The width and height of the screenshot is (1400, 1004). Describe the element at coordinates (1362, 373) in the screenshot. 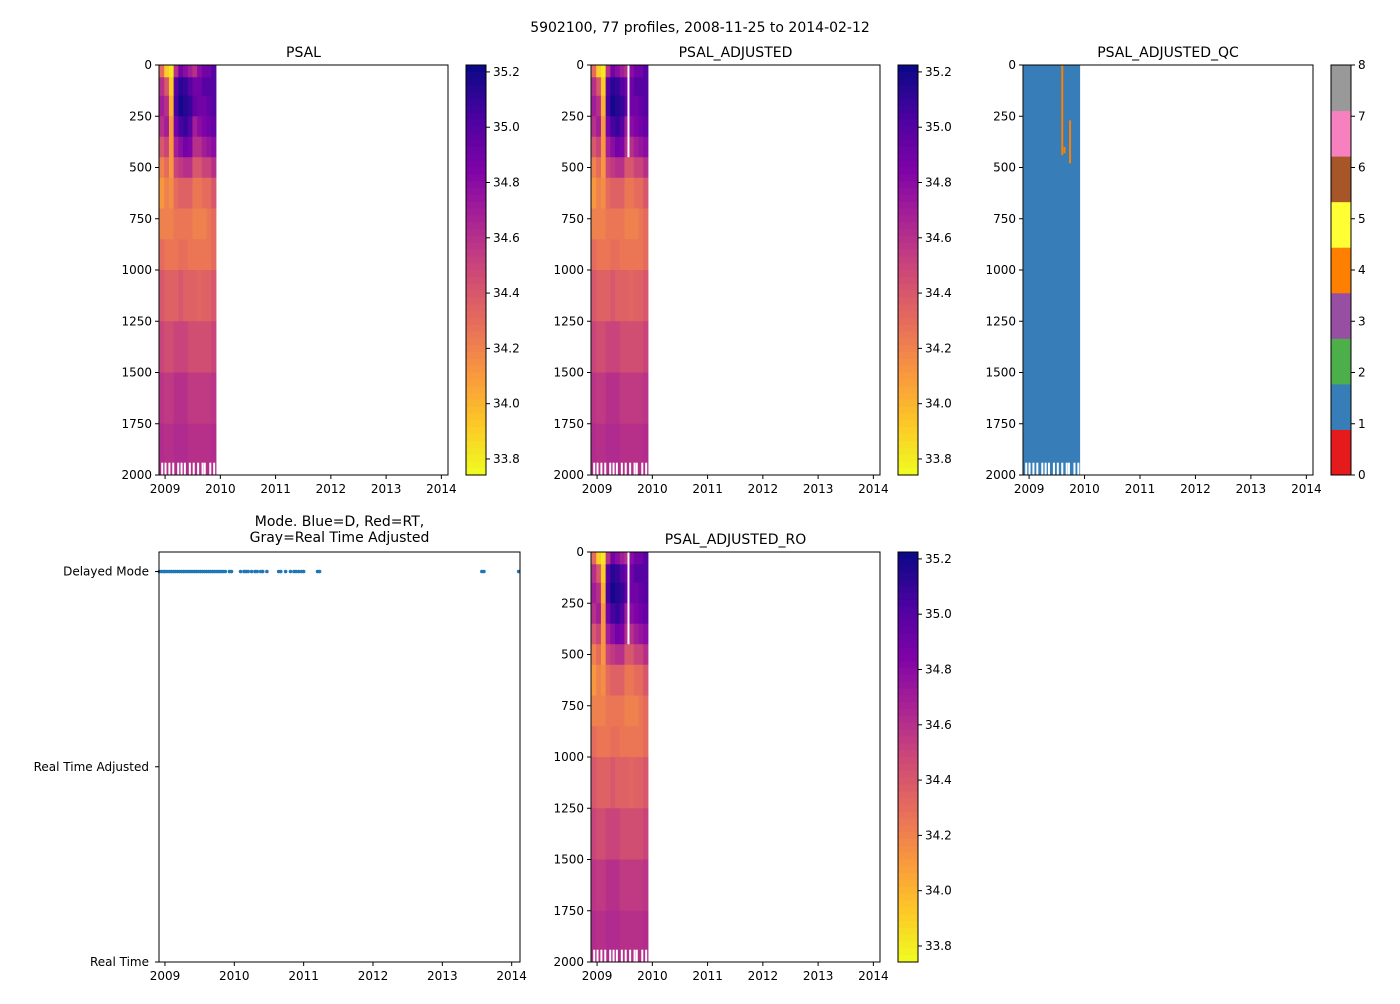

I see `colorbar-tick-label: 2` at that location.